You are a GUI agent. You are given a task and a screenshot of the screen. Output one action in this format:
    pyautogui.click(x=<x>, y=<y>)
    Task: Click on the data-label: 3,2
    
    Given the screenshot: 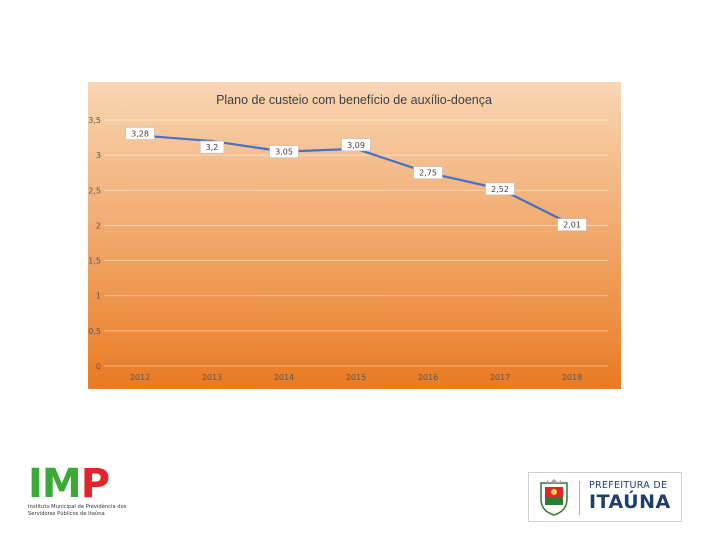 What is the action you would take?
    pyautogui.click(x=212, y=147)
    